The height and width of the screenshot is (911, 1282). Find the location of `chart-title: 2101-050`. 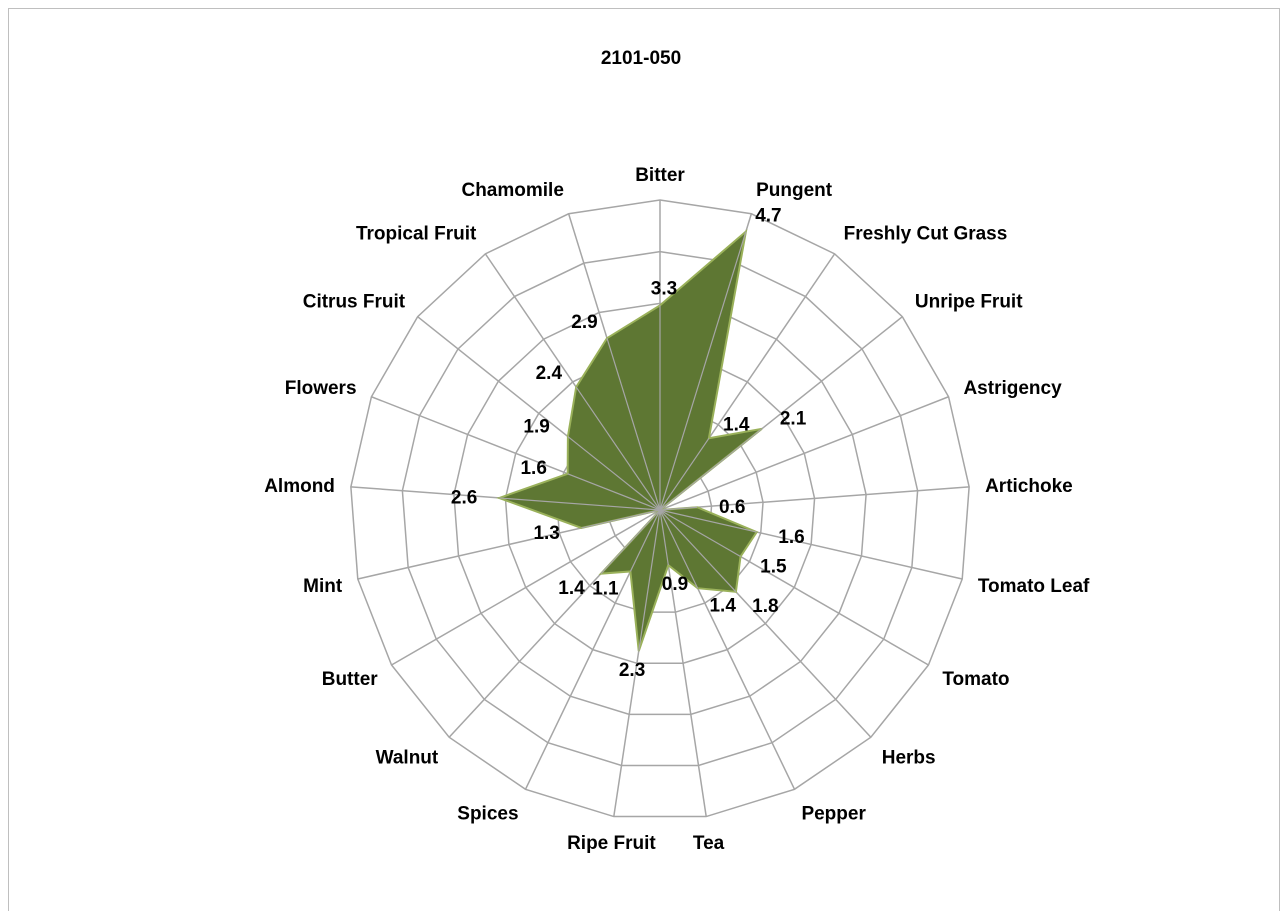

chart-title: 2101-050 is located at coordinates (641, 58).